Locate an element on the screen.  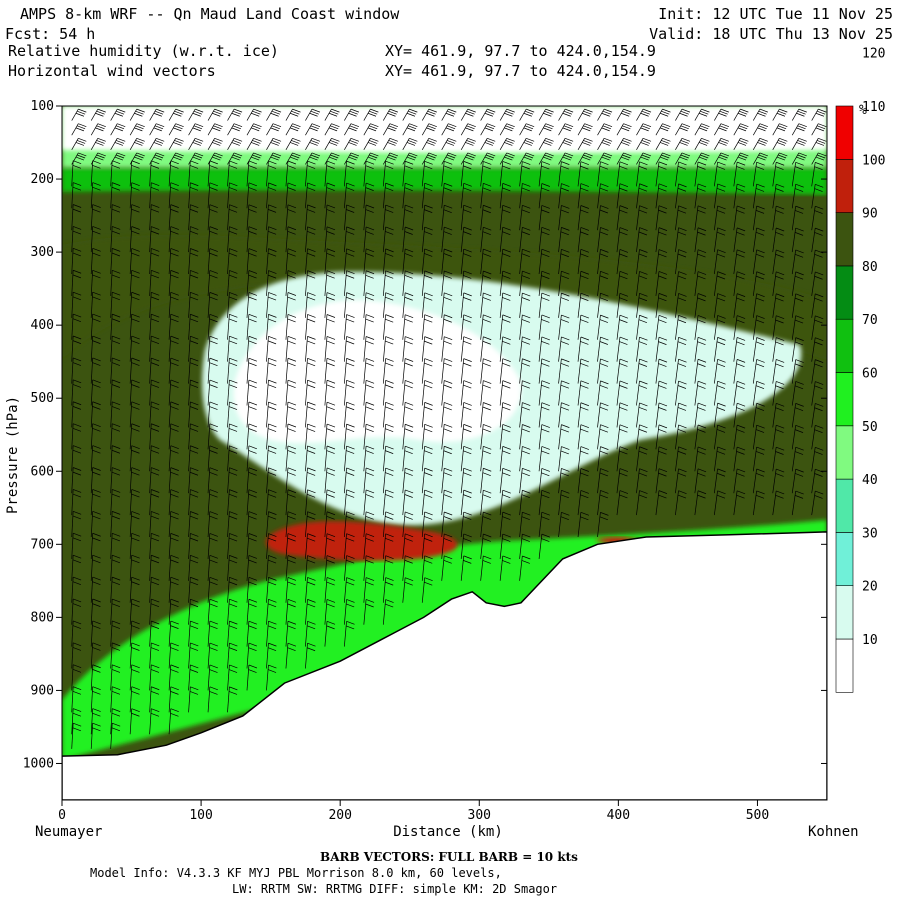
colorbar-tick-label: 100 is located at coordinates (873, 160).